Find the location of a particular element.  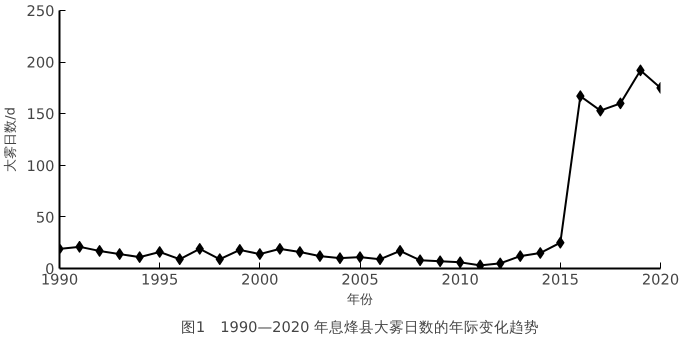

x-axis-title: 年份 is located at coordinates (360, 300).